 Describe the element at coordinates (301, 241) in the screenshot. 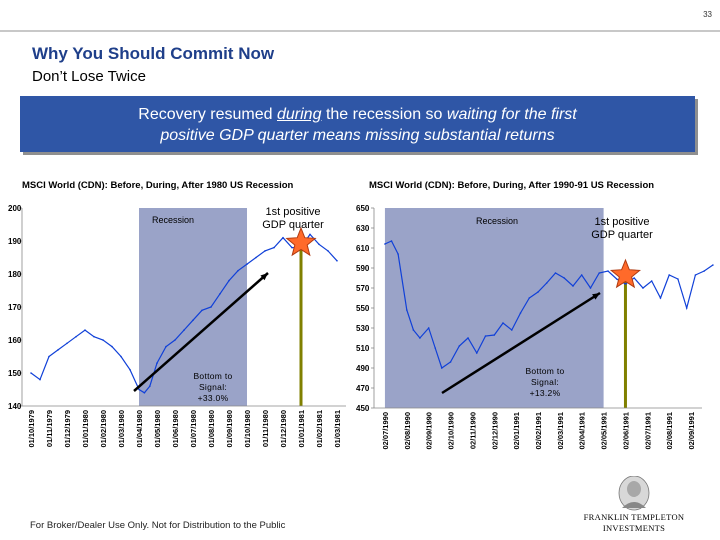

I see `gdp-signal-star` at that location.